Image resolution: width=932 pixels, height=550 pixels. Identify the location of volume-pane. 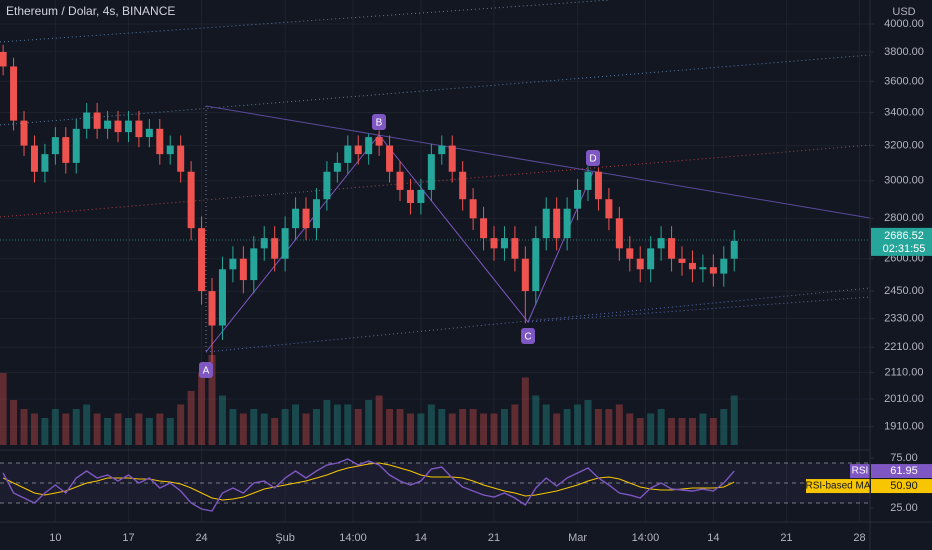
(369, 400).